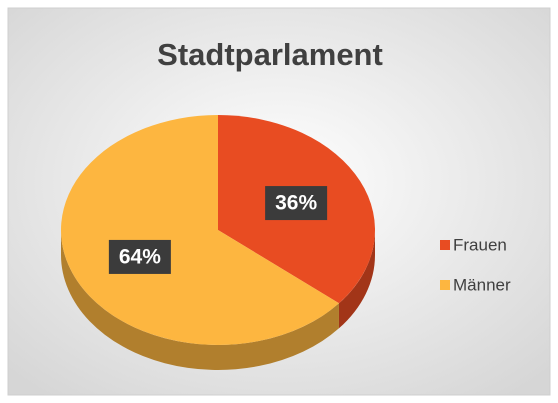 This screenshot has height=403, width=558. What do you see at coordinates (480, 244) in the screenshot?
I see `legend-label: Frauen` at bounding box center [480, 244].